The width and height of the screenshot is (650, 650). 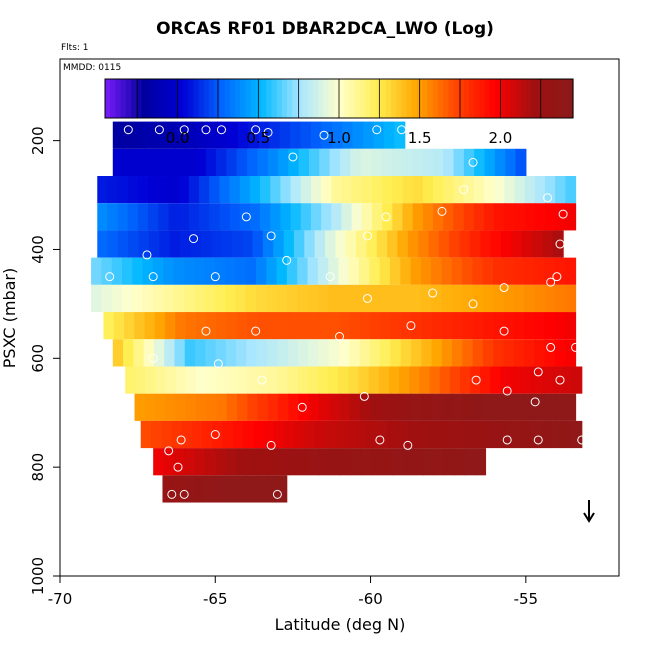 What do you see at coordinates (420, 138) in the screenshot?
I see `colorbar-tick-label: 1.5` at bounding box center [420, 138].